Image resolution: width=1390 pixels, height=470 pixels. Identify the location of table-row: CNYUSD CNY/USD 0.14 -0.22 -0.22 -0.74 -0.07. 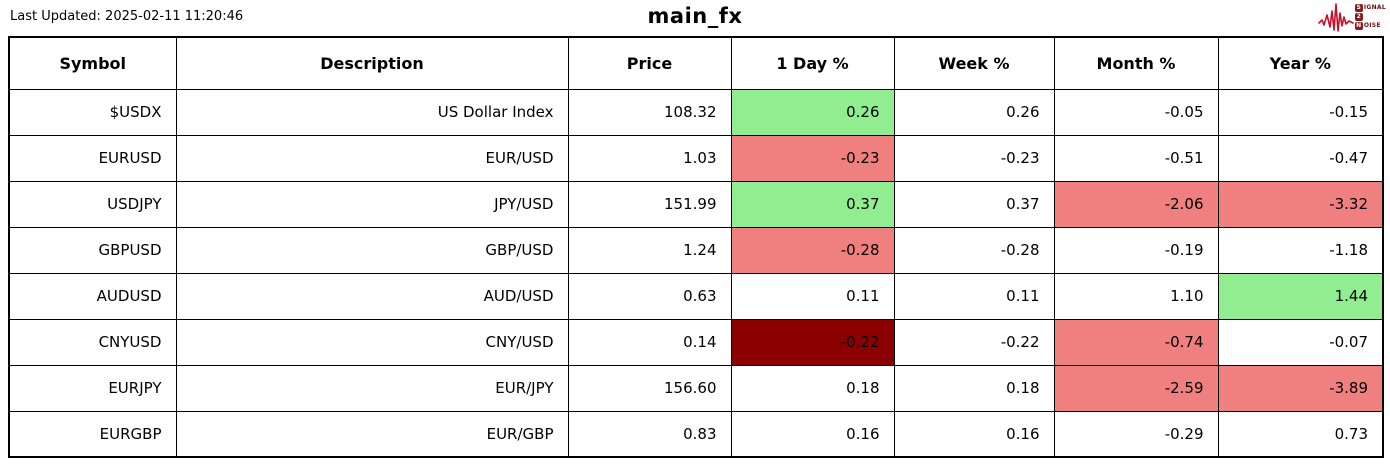
(696, 342).